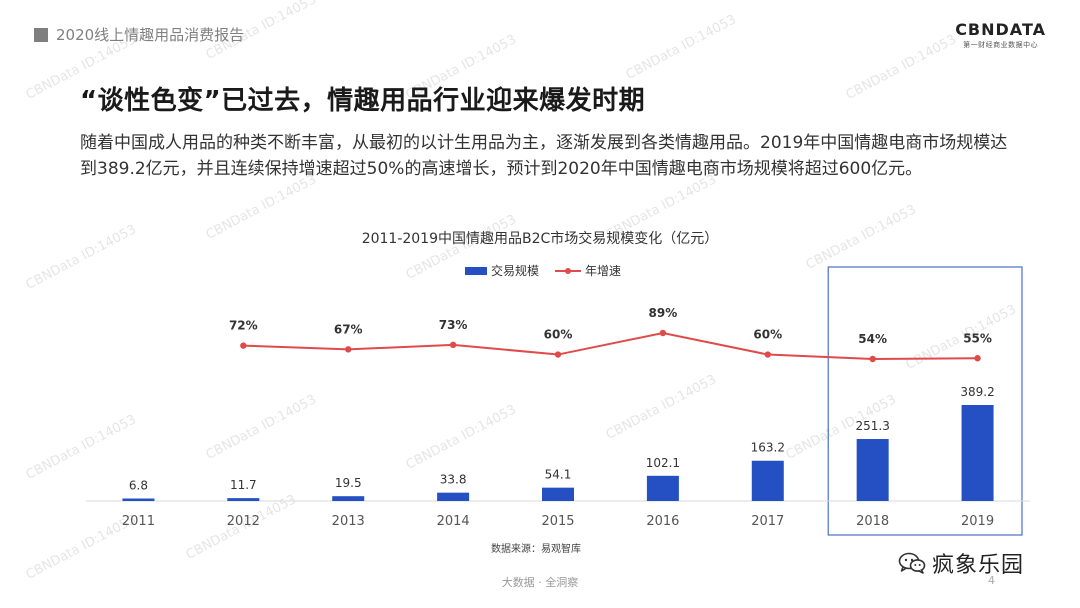 The width and height of the screenshot is (1080, 608). I want to click on legend-item-line: 年增速, so click(588, 270).